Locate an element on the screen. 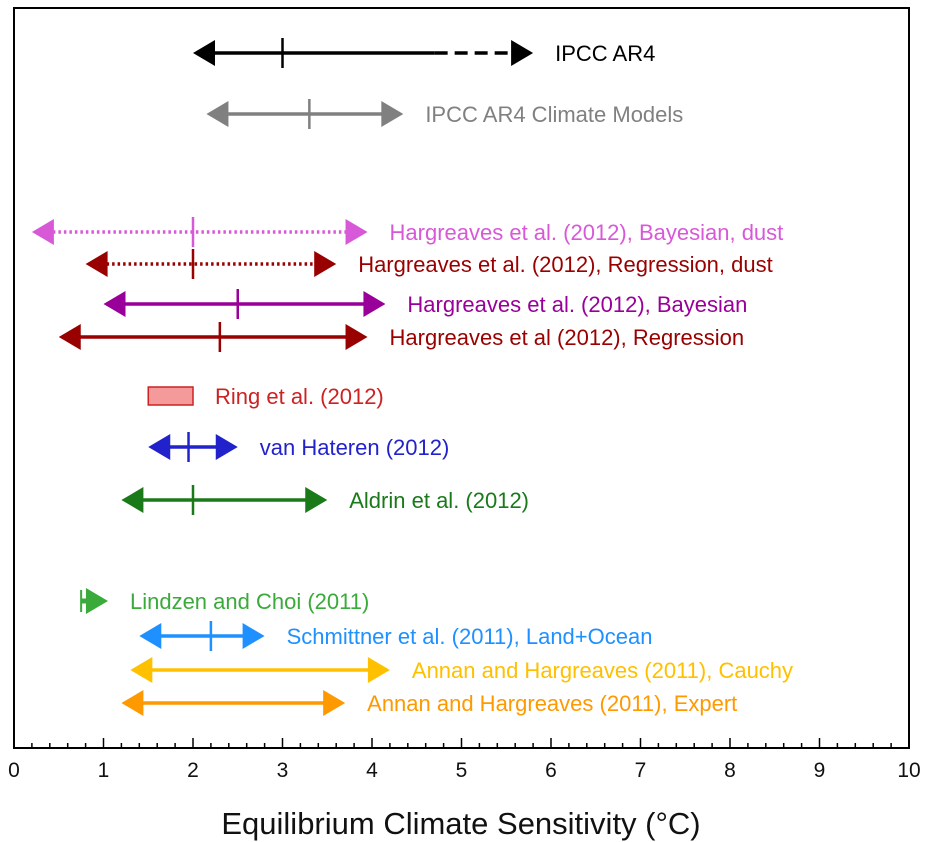 This screenshot has width=930, height=842. series-range-box is located at coordinates (170, 396).